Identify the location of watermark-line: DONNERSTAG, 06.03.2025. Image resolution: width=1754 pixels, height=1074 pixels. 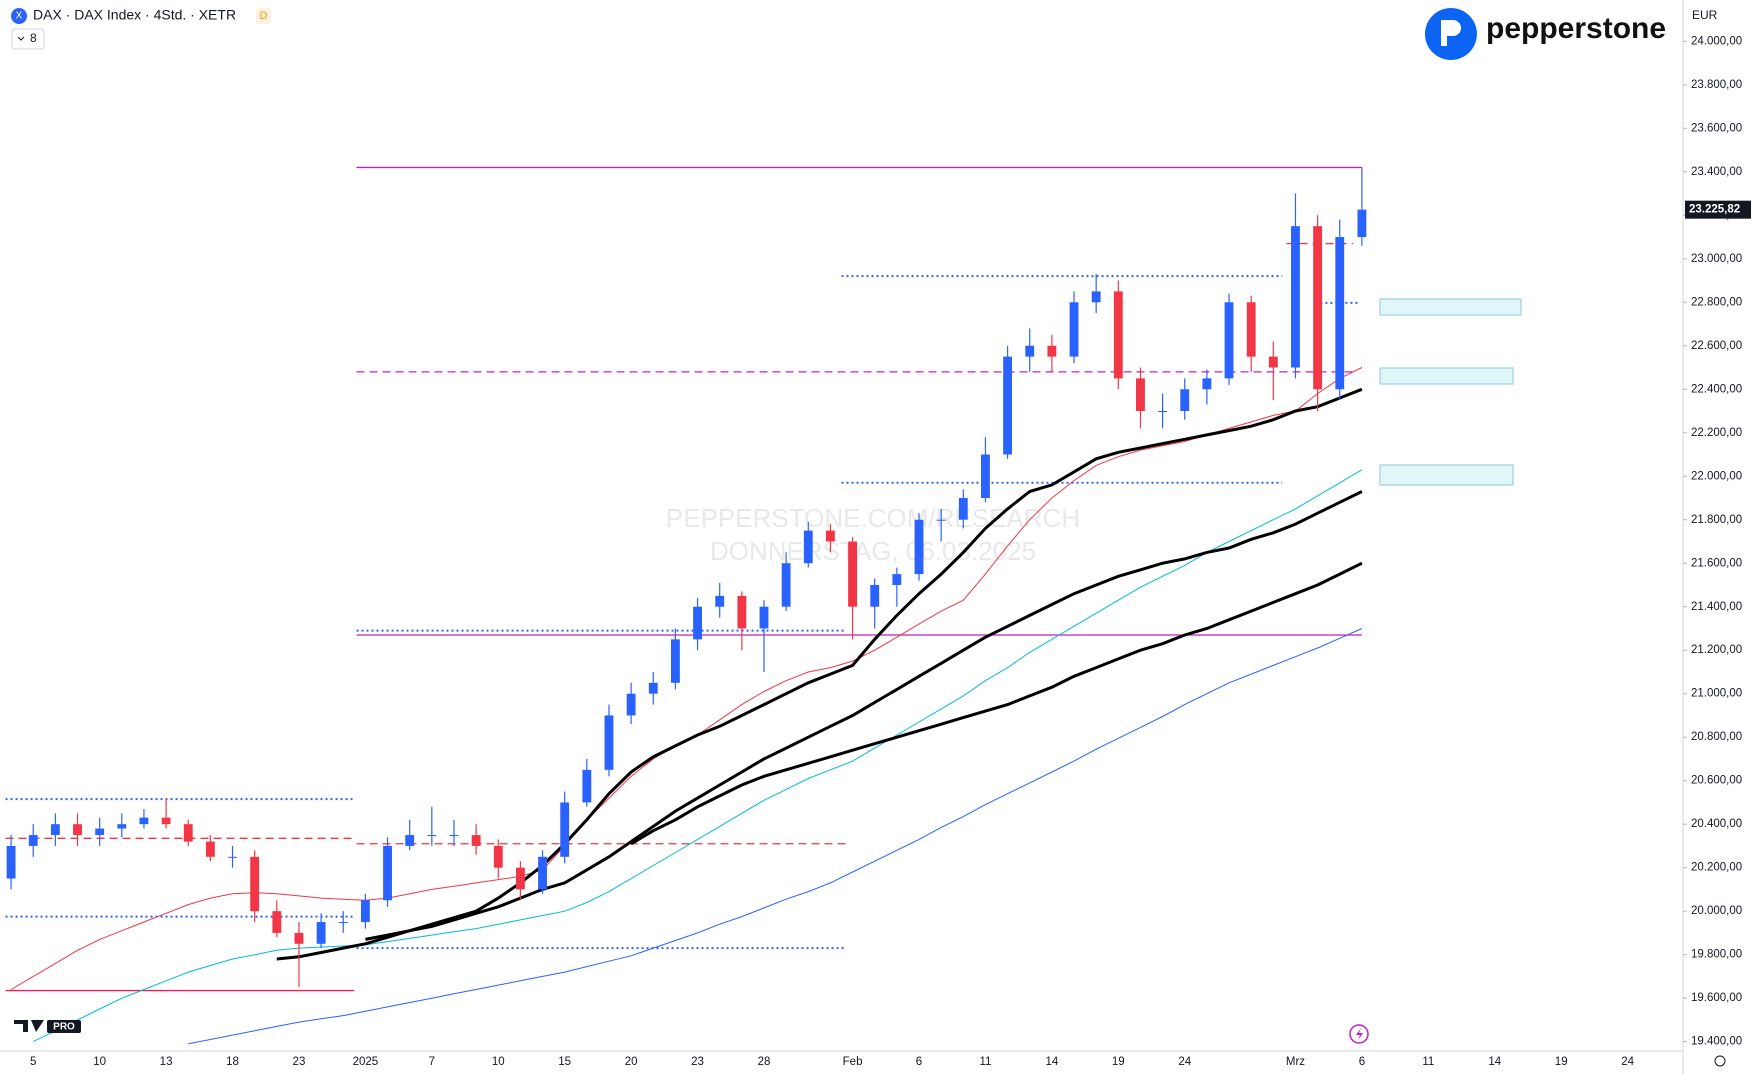
(873, 551).